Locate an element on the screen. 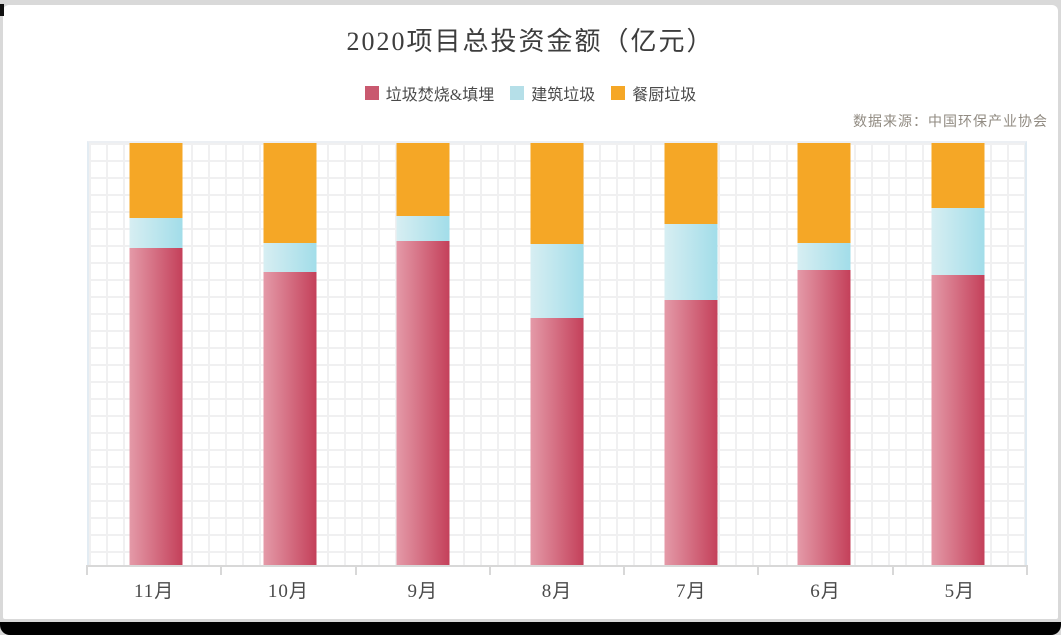  legend-swatch-kitchen is located at coordinates (618, 93).